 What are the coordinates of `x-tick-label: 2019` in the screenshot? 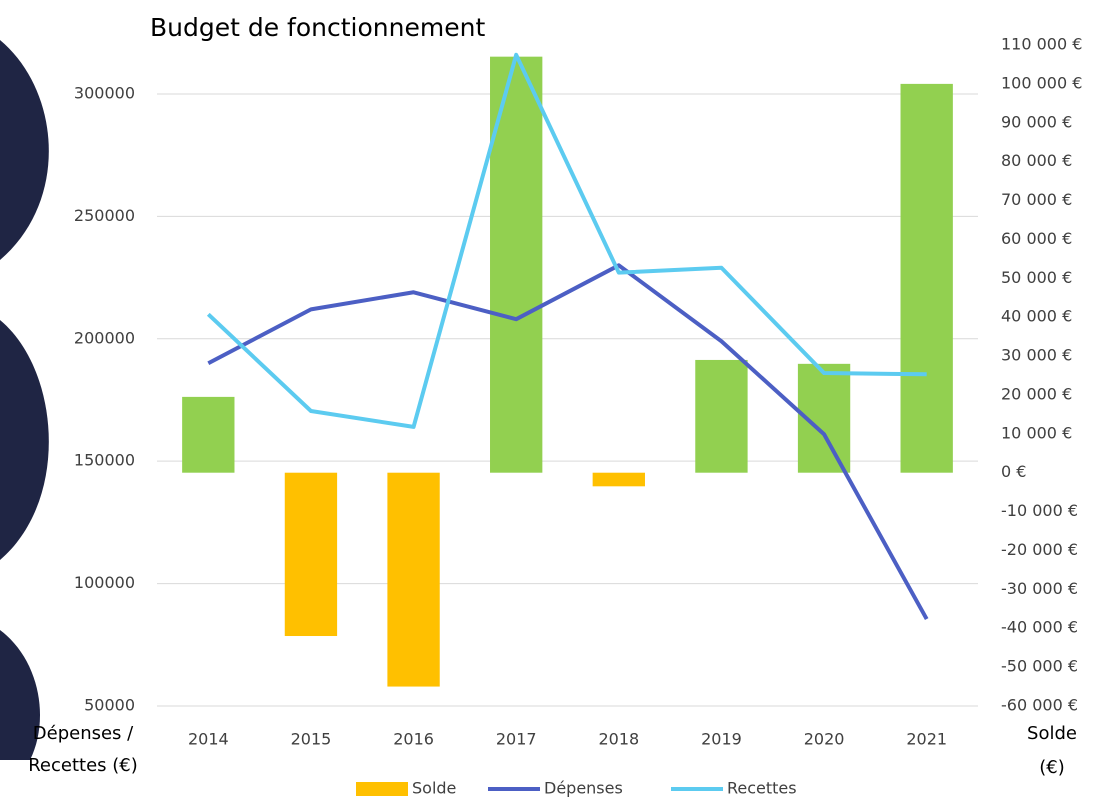 It's located at (721, 739).